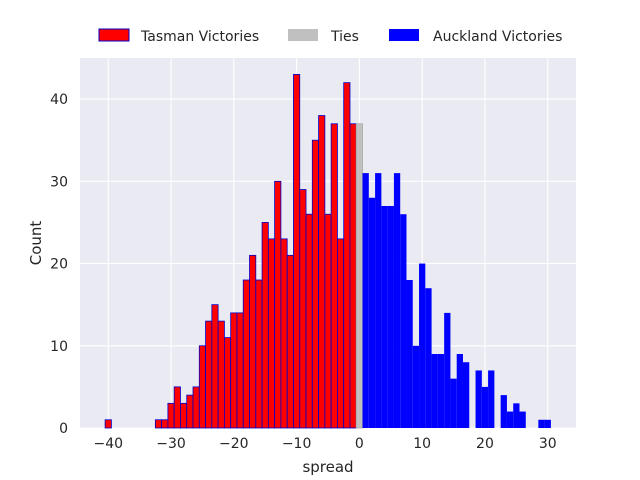 The height and width of the screenshot is (480, 640). Describe the element at coordinates (485, 444) in the screenshot. I see `x-tick-label: 20` at that location.